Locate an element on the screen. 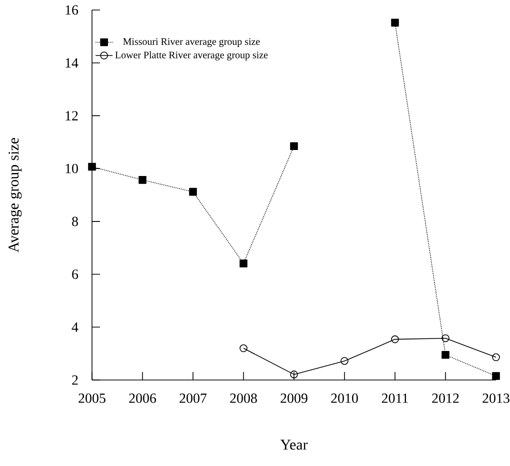  x-tick-label: 2007 is located at coordinates (193, 398).